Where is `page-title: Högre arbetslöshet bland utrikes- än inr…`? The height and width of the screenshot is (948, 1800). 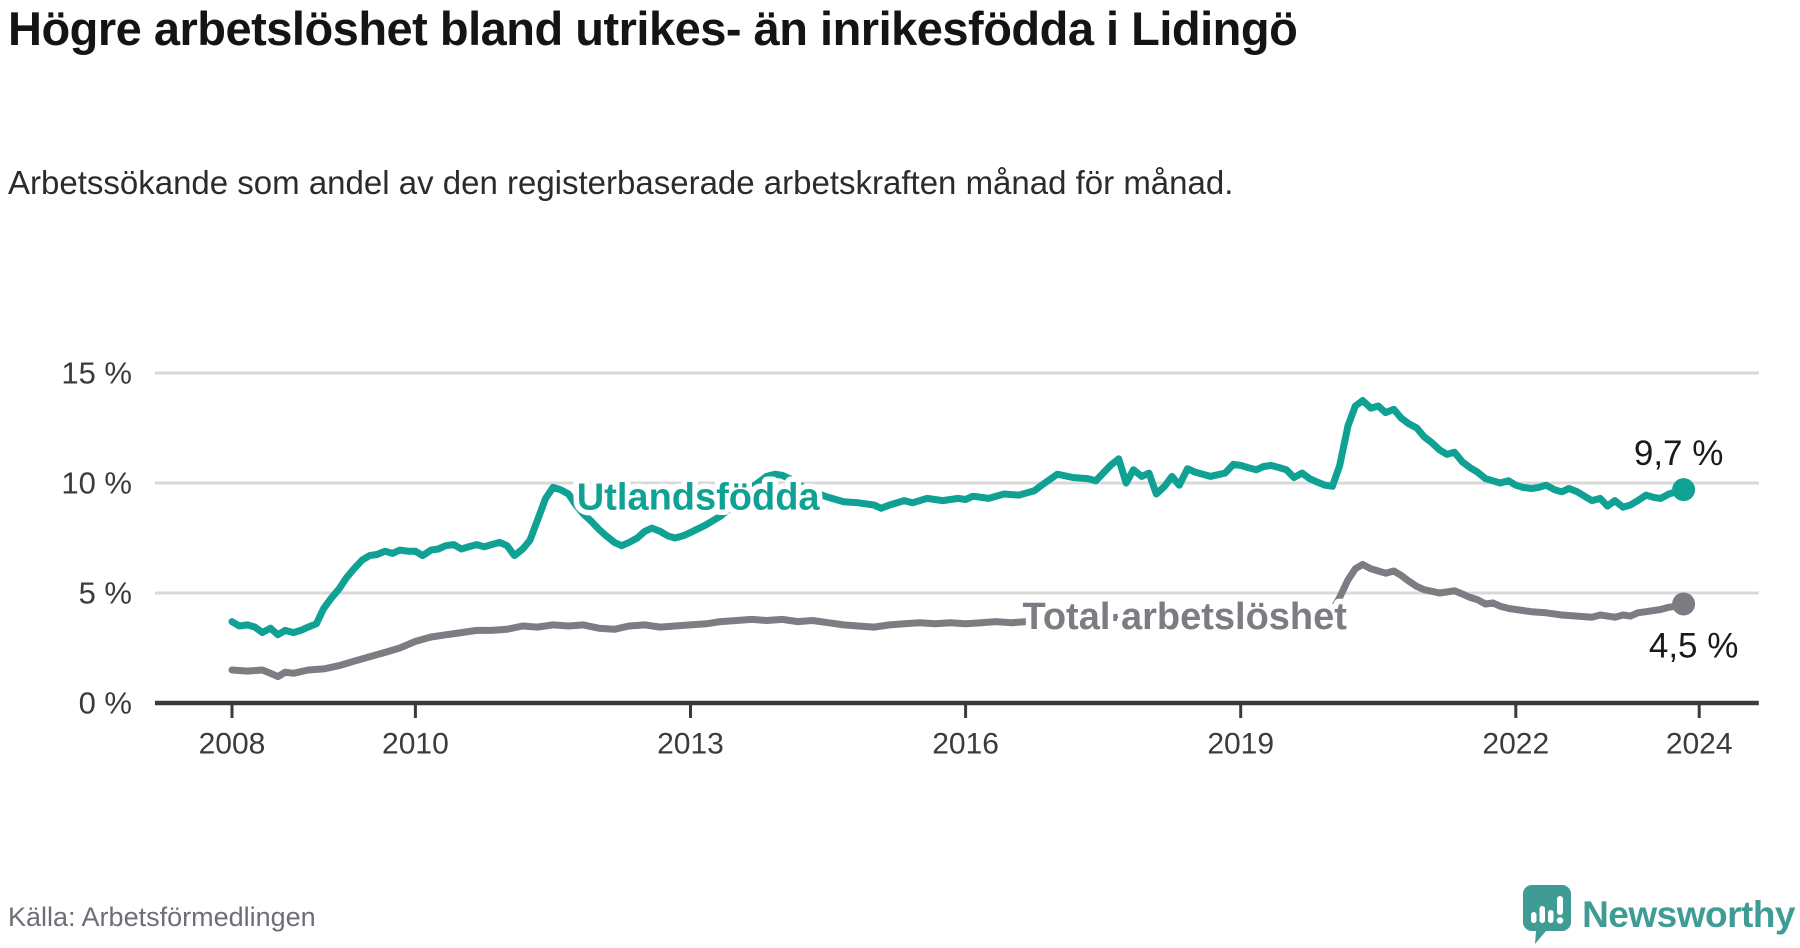
page-title: Högre arbetslöshet bland utrikes- än inr… is located at coordinates (653, 28).